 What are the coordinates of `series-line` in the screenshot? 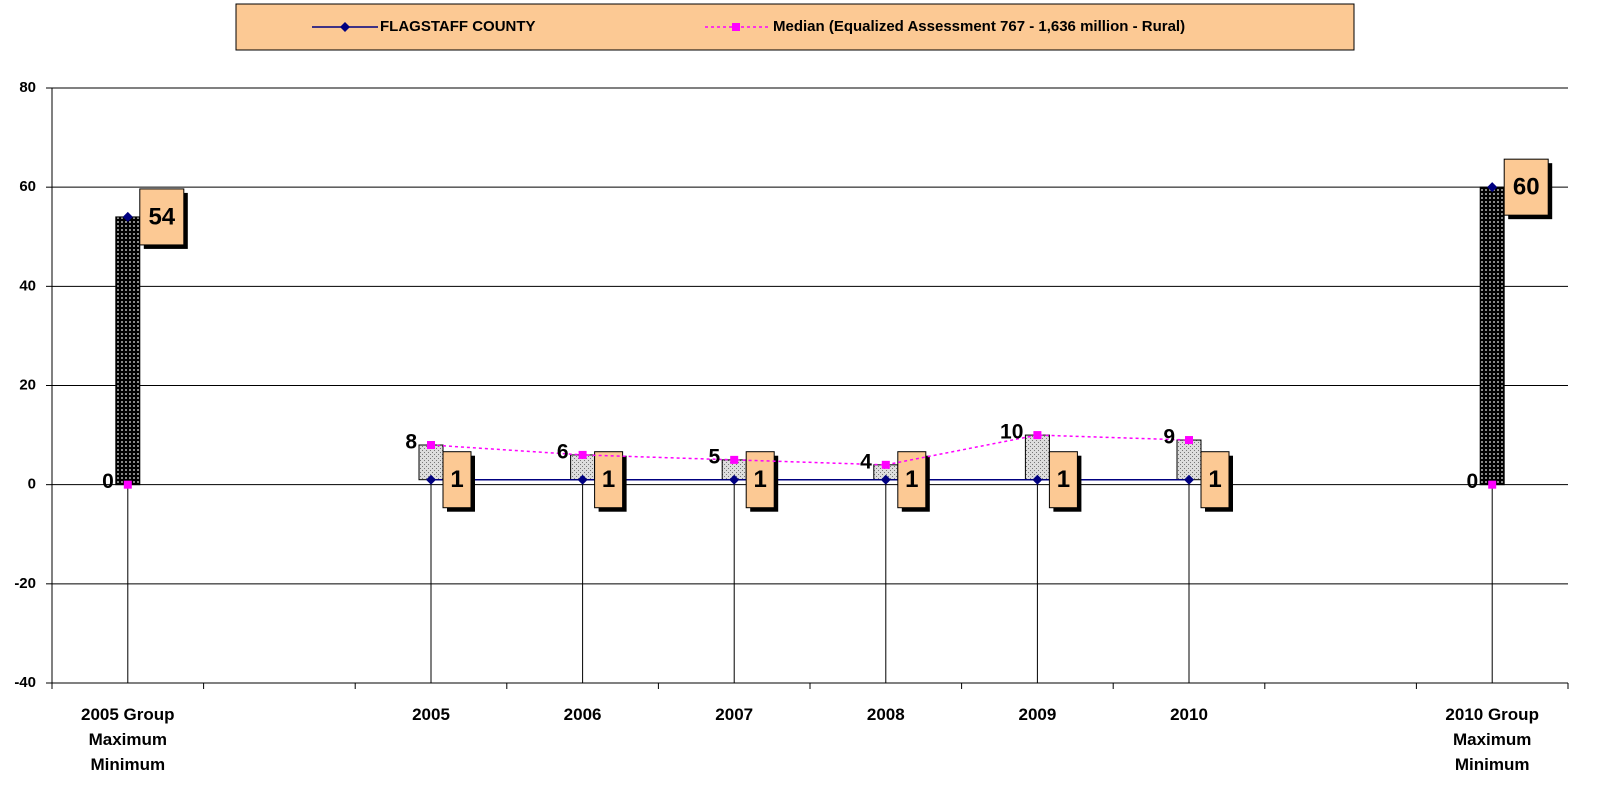 It's located at (810, 450).